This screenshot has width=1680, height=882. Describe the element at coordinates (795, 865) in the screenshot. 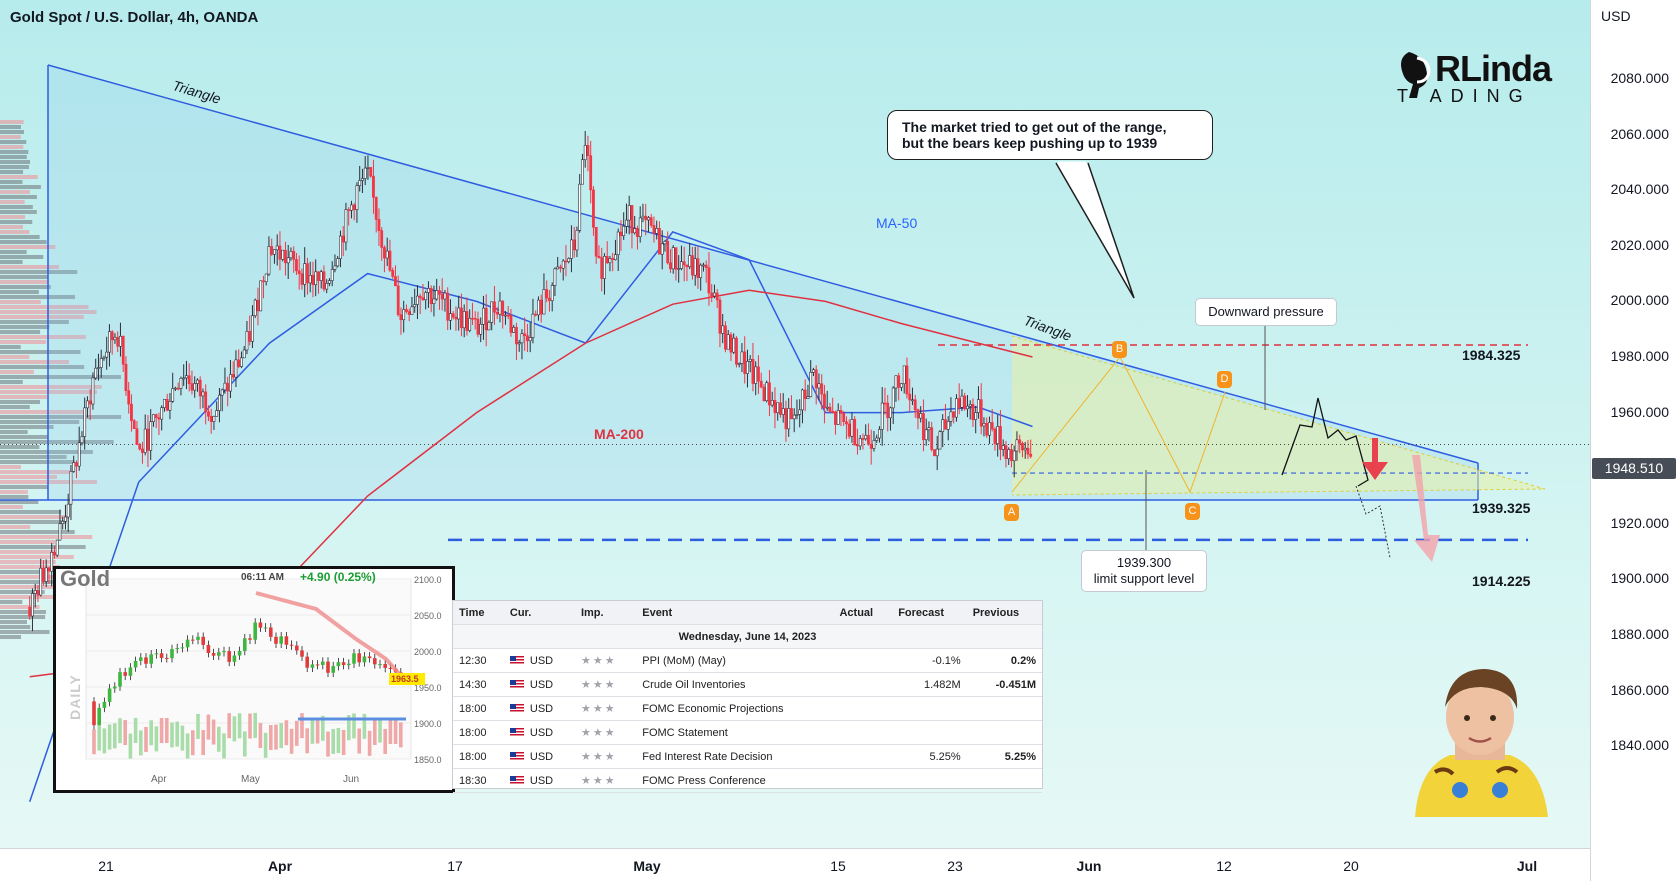

I see `time-axis: 21 Apr 17 May 15 23 Jun 12 20 Jul` at that location.